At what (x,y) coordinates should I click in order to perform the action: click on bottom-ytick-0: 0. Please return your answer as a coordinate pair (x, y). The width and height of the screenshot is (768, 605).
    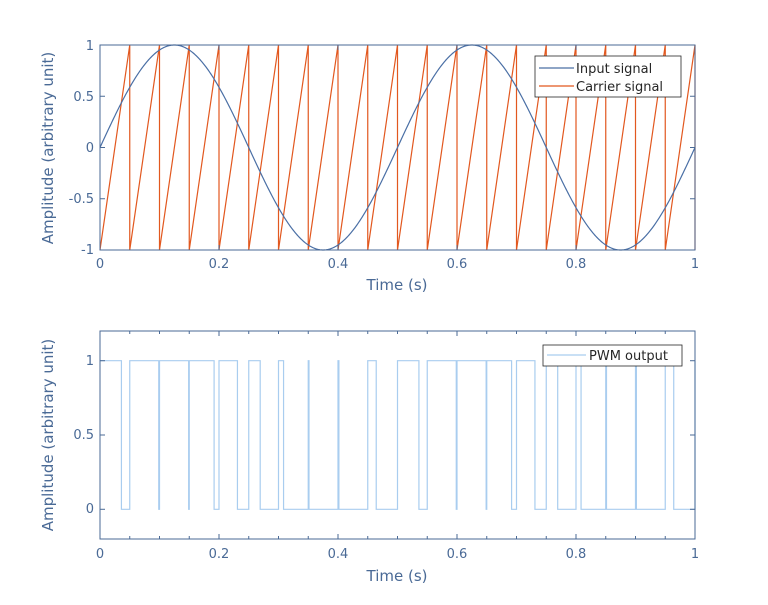
    Looking at the image, I should click on (90, 509).